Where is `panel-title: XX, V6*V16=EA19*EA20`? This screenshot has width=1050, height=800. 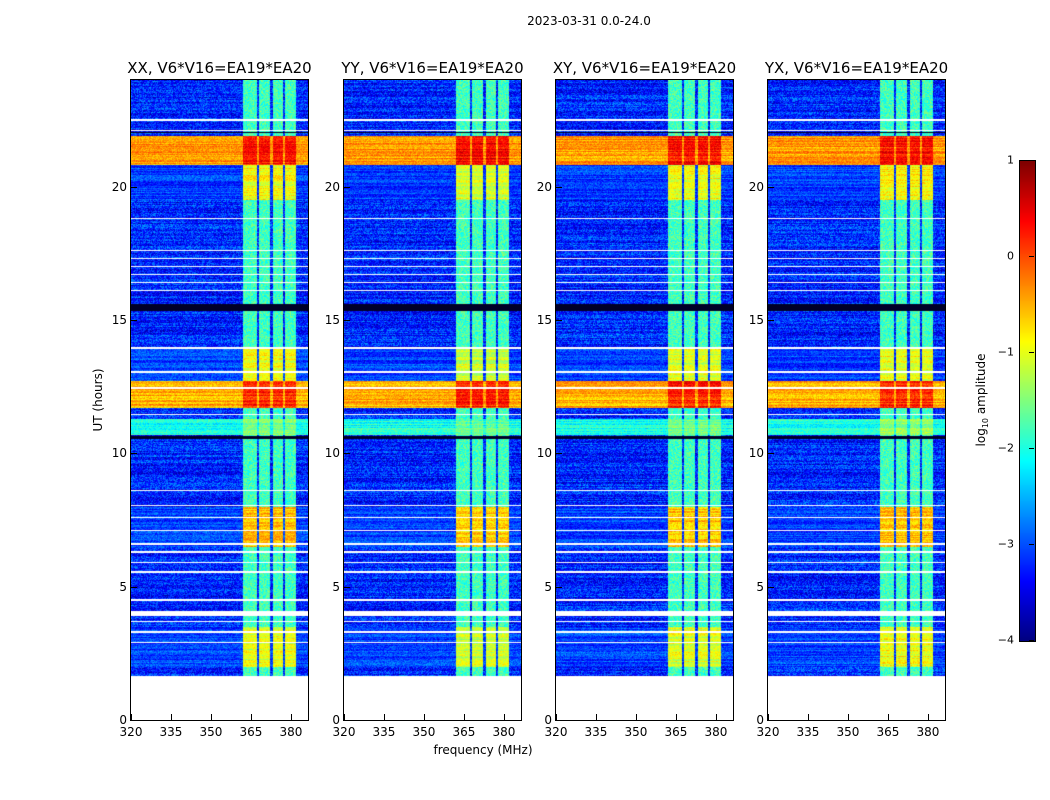
panel-title: XX, V6*V16=EA19*EA20 is located at coordinates (219, 68).